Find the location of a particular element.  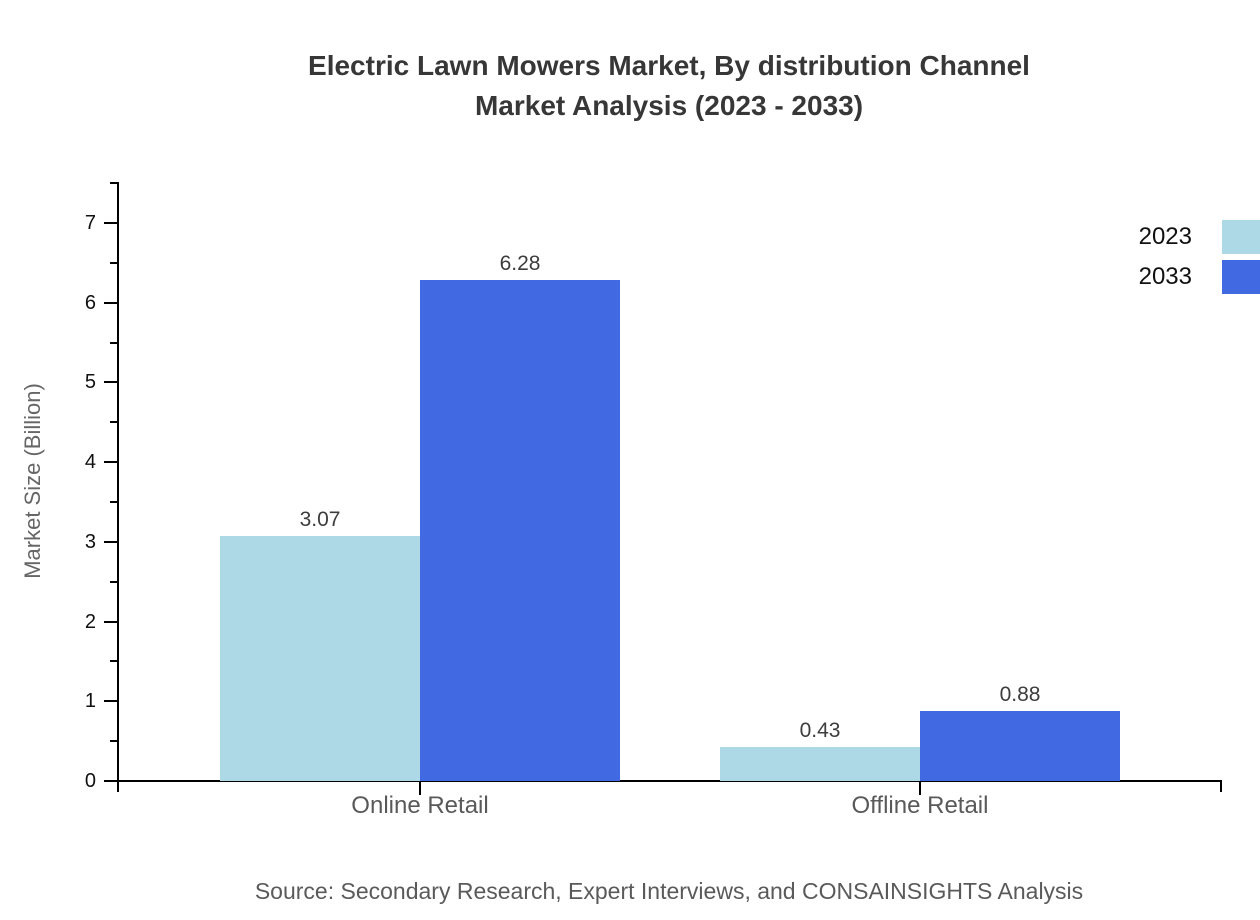

bar-2033-offline-retail is located at coordinates (1020, 745).